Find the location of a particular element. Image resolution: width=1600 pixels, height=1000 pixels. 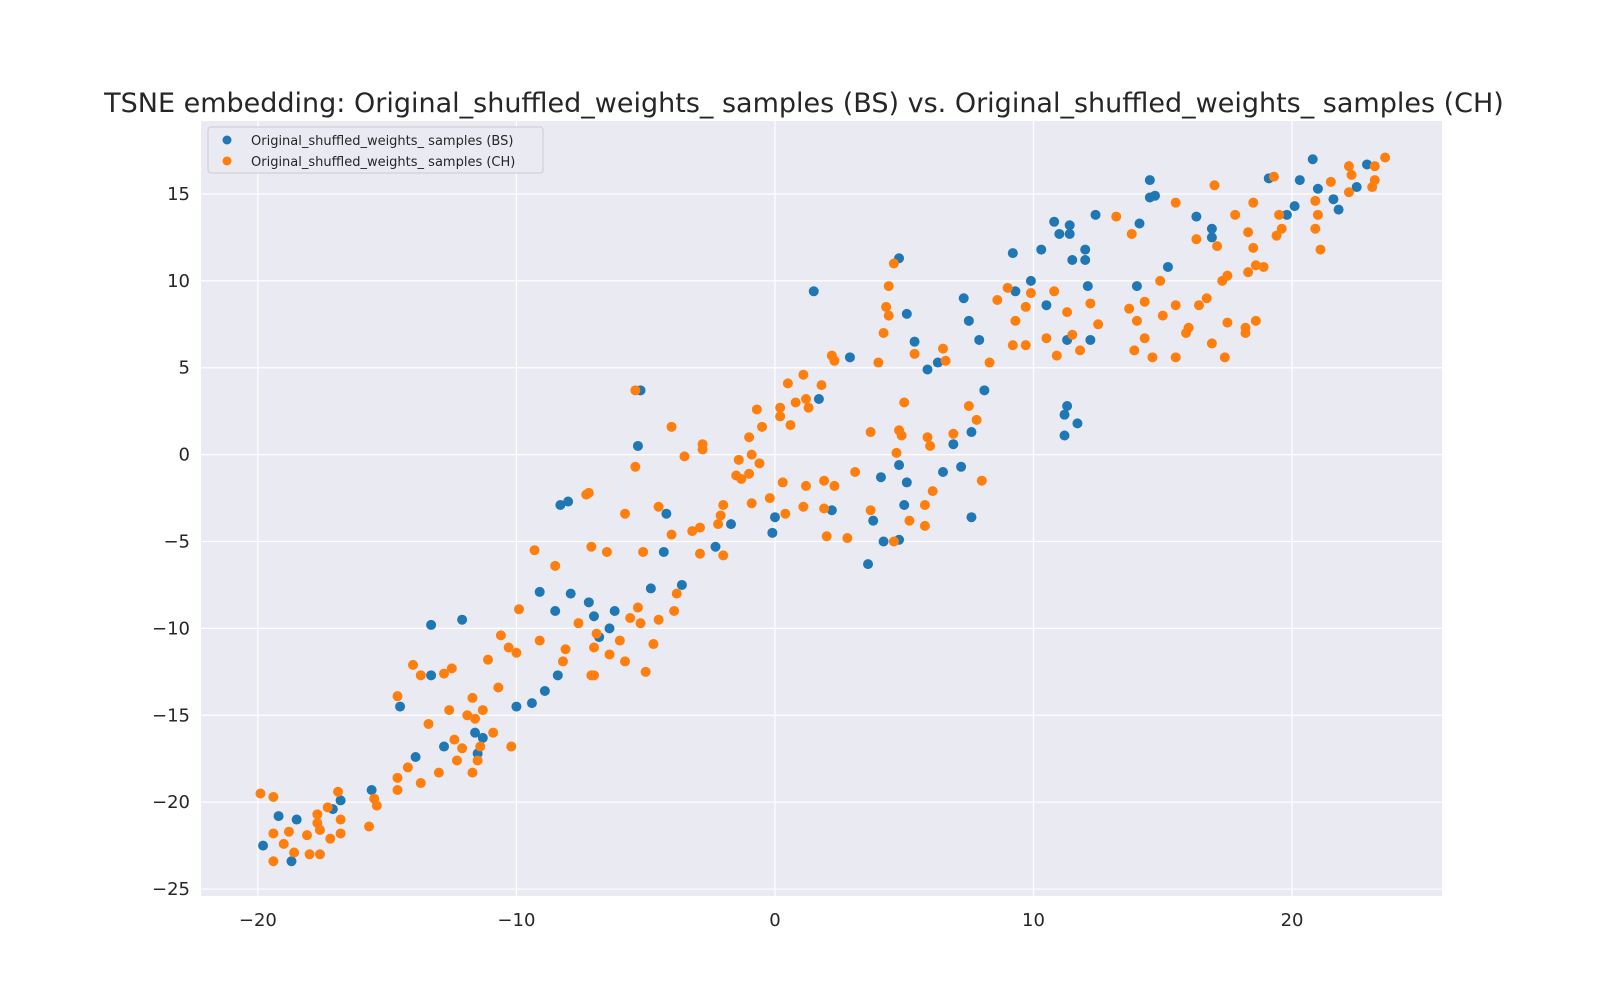

y-tick-label: −25 is located at coordinates (171, 889).